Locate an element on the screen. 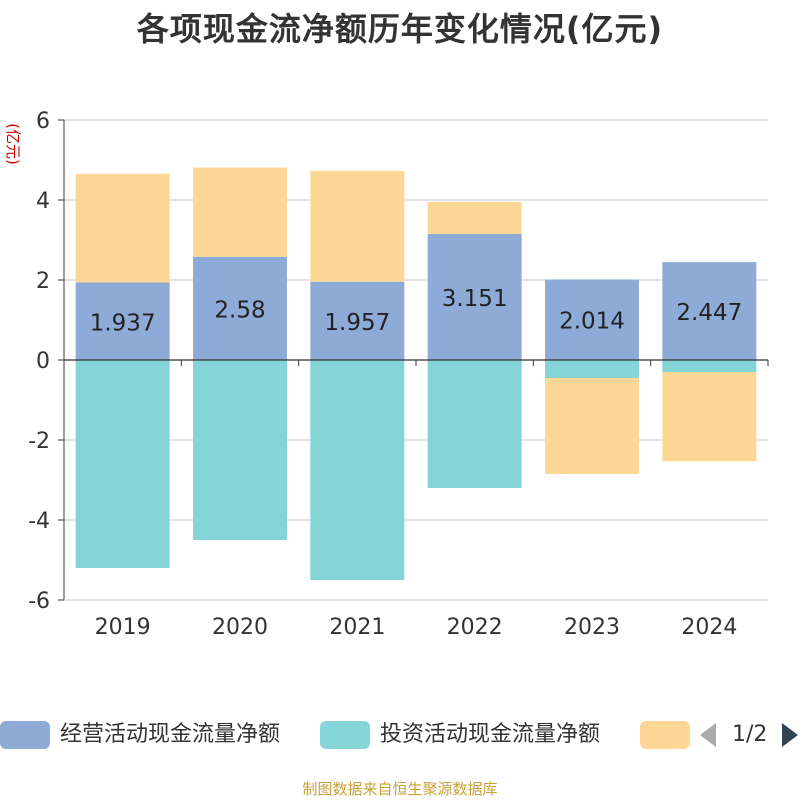 The height and width of the screenshot is (800, 800). data-label-2021: 1.957 is located at coordinates (357, 323).